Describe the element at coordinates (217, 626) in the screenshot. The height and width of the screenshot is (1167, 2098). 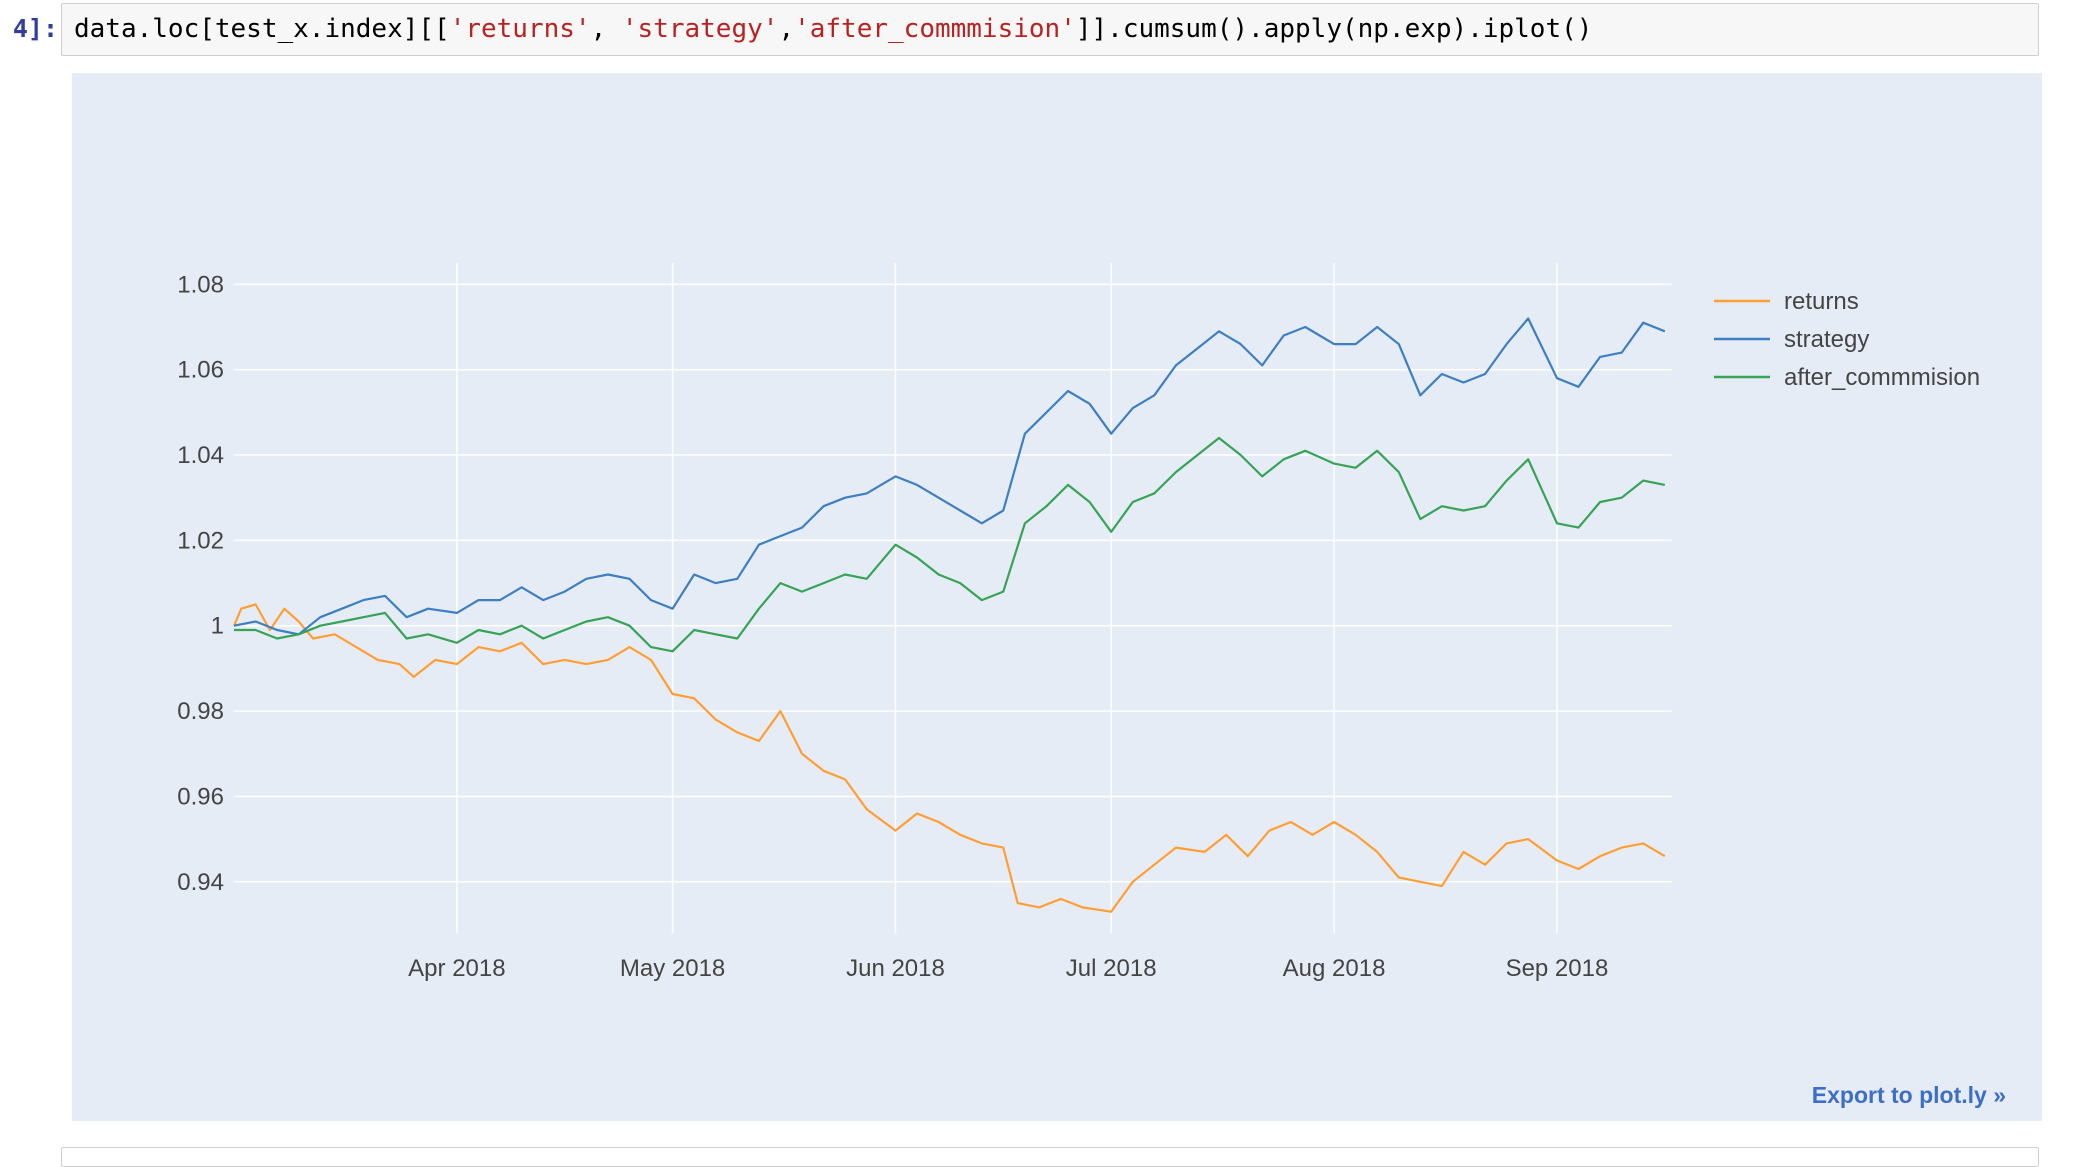
I see `y-tick-label: 1` at that location.